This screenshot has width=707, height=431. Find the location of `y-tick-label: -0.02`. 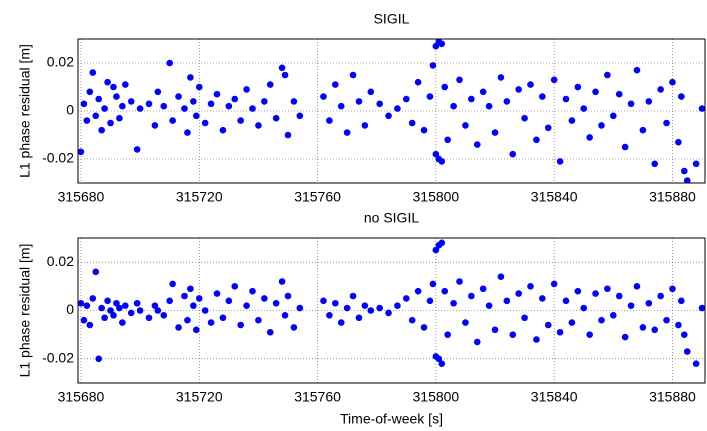

y-tick-label: -0.02 is located at coordinates (58, 358).